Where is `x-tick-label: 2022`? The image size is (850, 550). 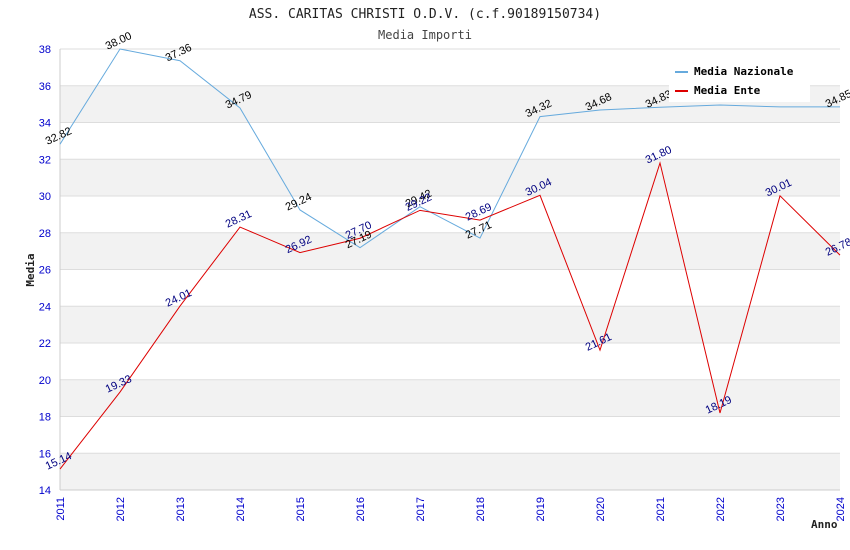
x-tick-label: 2022 is located at coordinates (721, 509).